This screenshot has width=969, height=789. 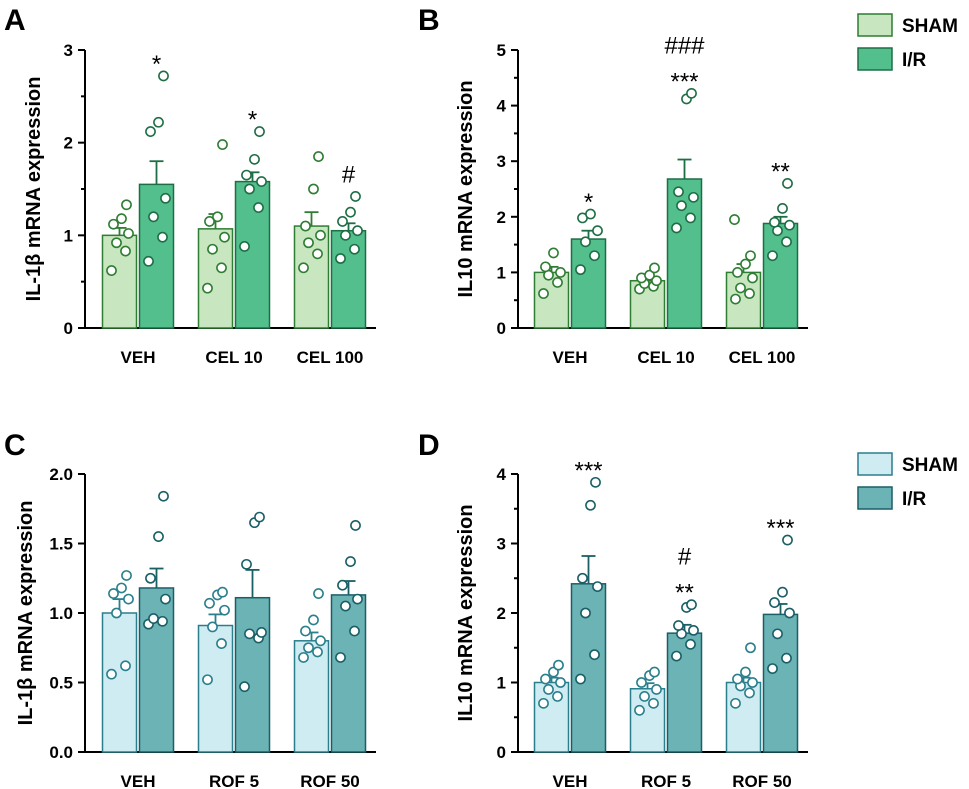 What do you see at coordinates (61, 474) in the screenshot?
I see `y-tick-label: 2.0` at bounding box center [61, 474].